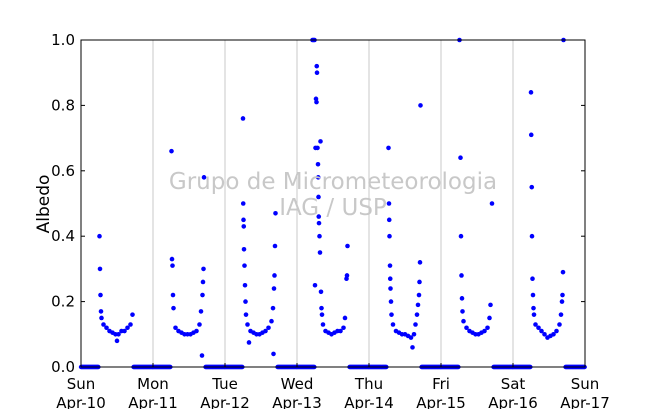  Describe the element at coordinates (63, 171) in the screenshot. I see `y-tick-label: 0.6` at that location.